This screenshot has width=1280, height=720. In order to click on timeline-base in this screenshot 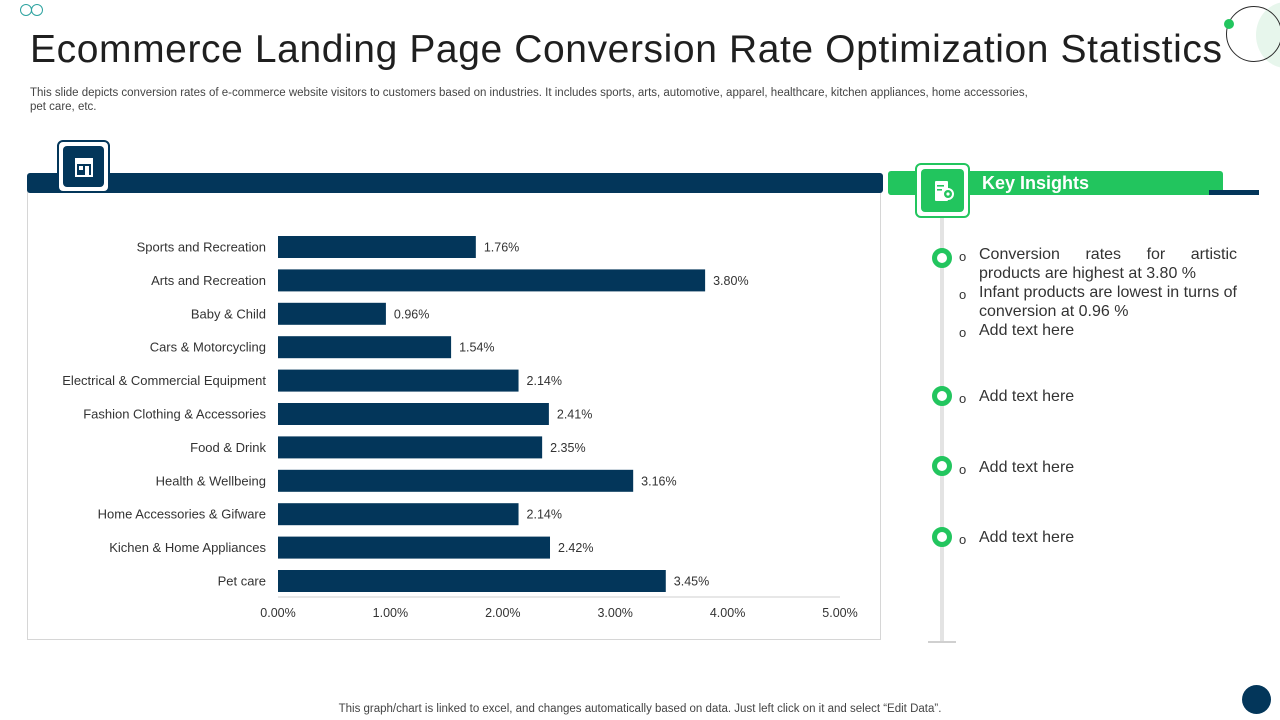, I will do `click(942, 642)`.